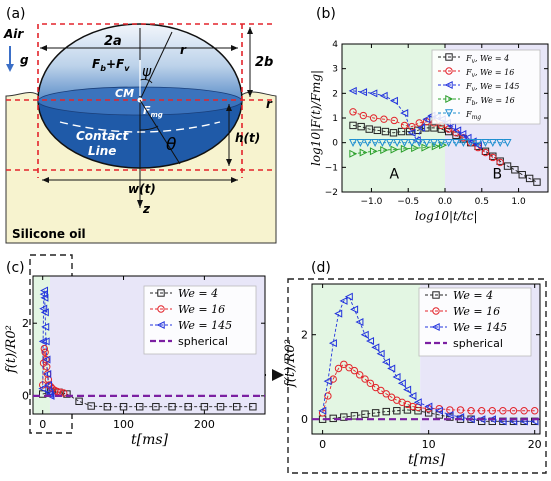 The width and height of the screenshot is (551, 481). I want to click on r-side-label: r, so click(269, 104).